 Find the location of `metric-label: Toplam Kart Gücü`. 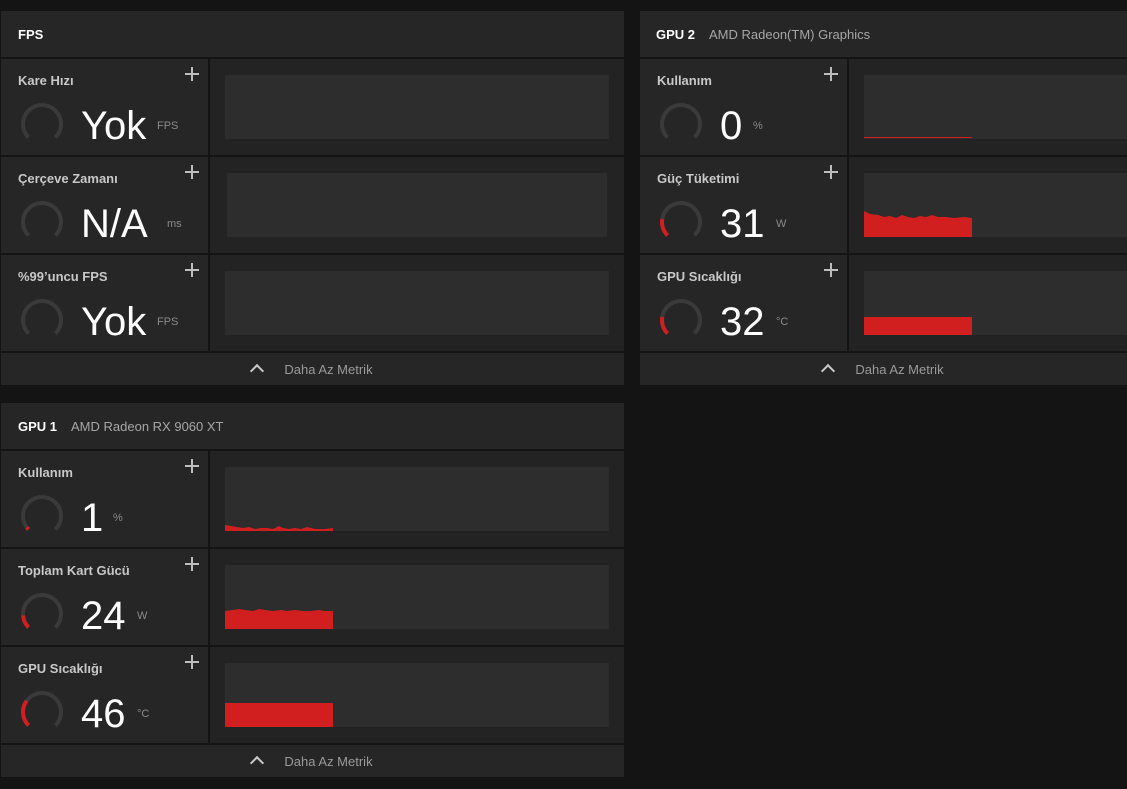

metric-label: Toplam Kart Gücü is located at coordinates (74, 570).